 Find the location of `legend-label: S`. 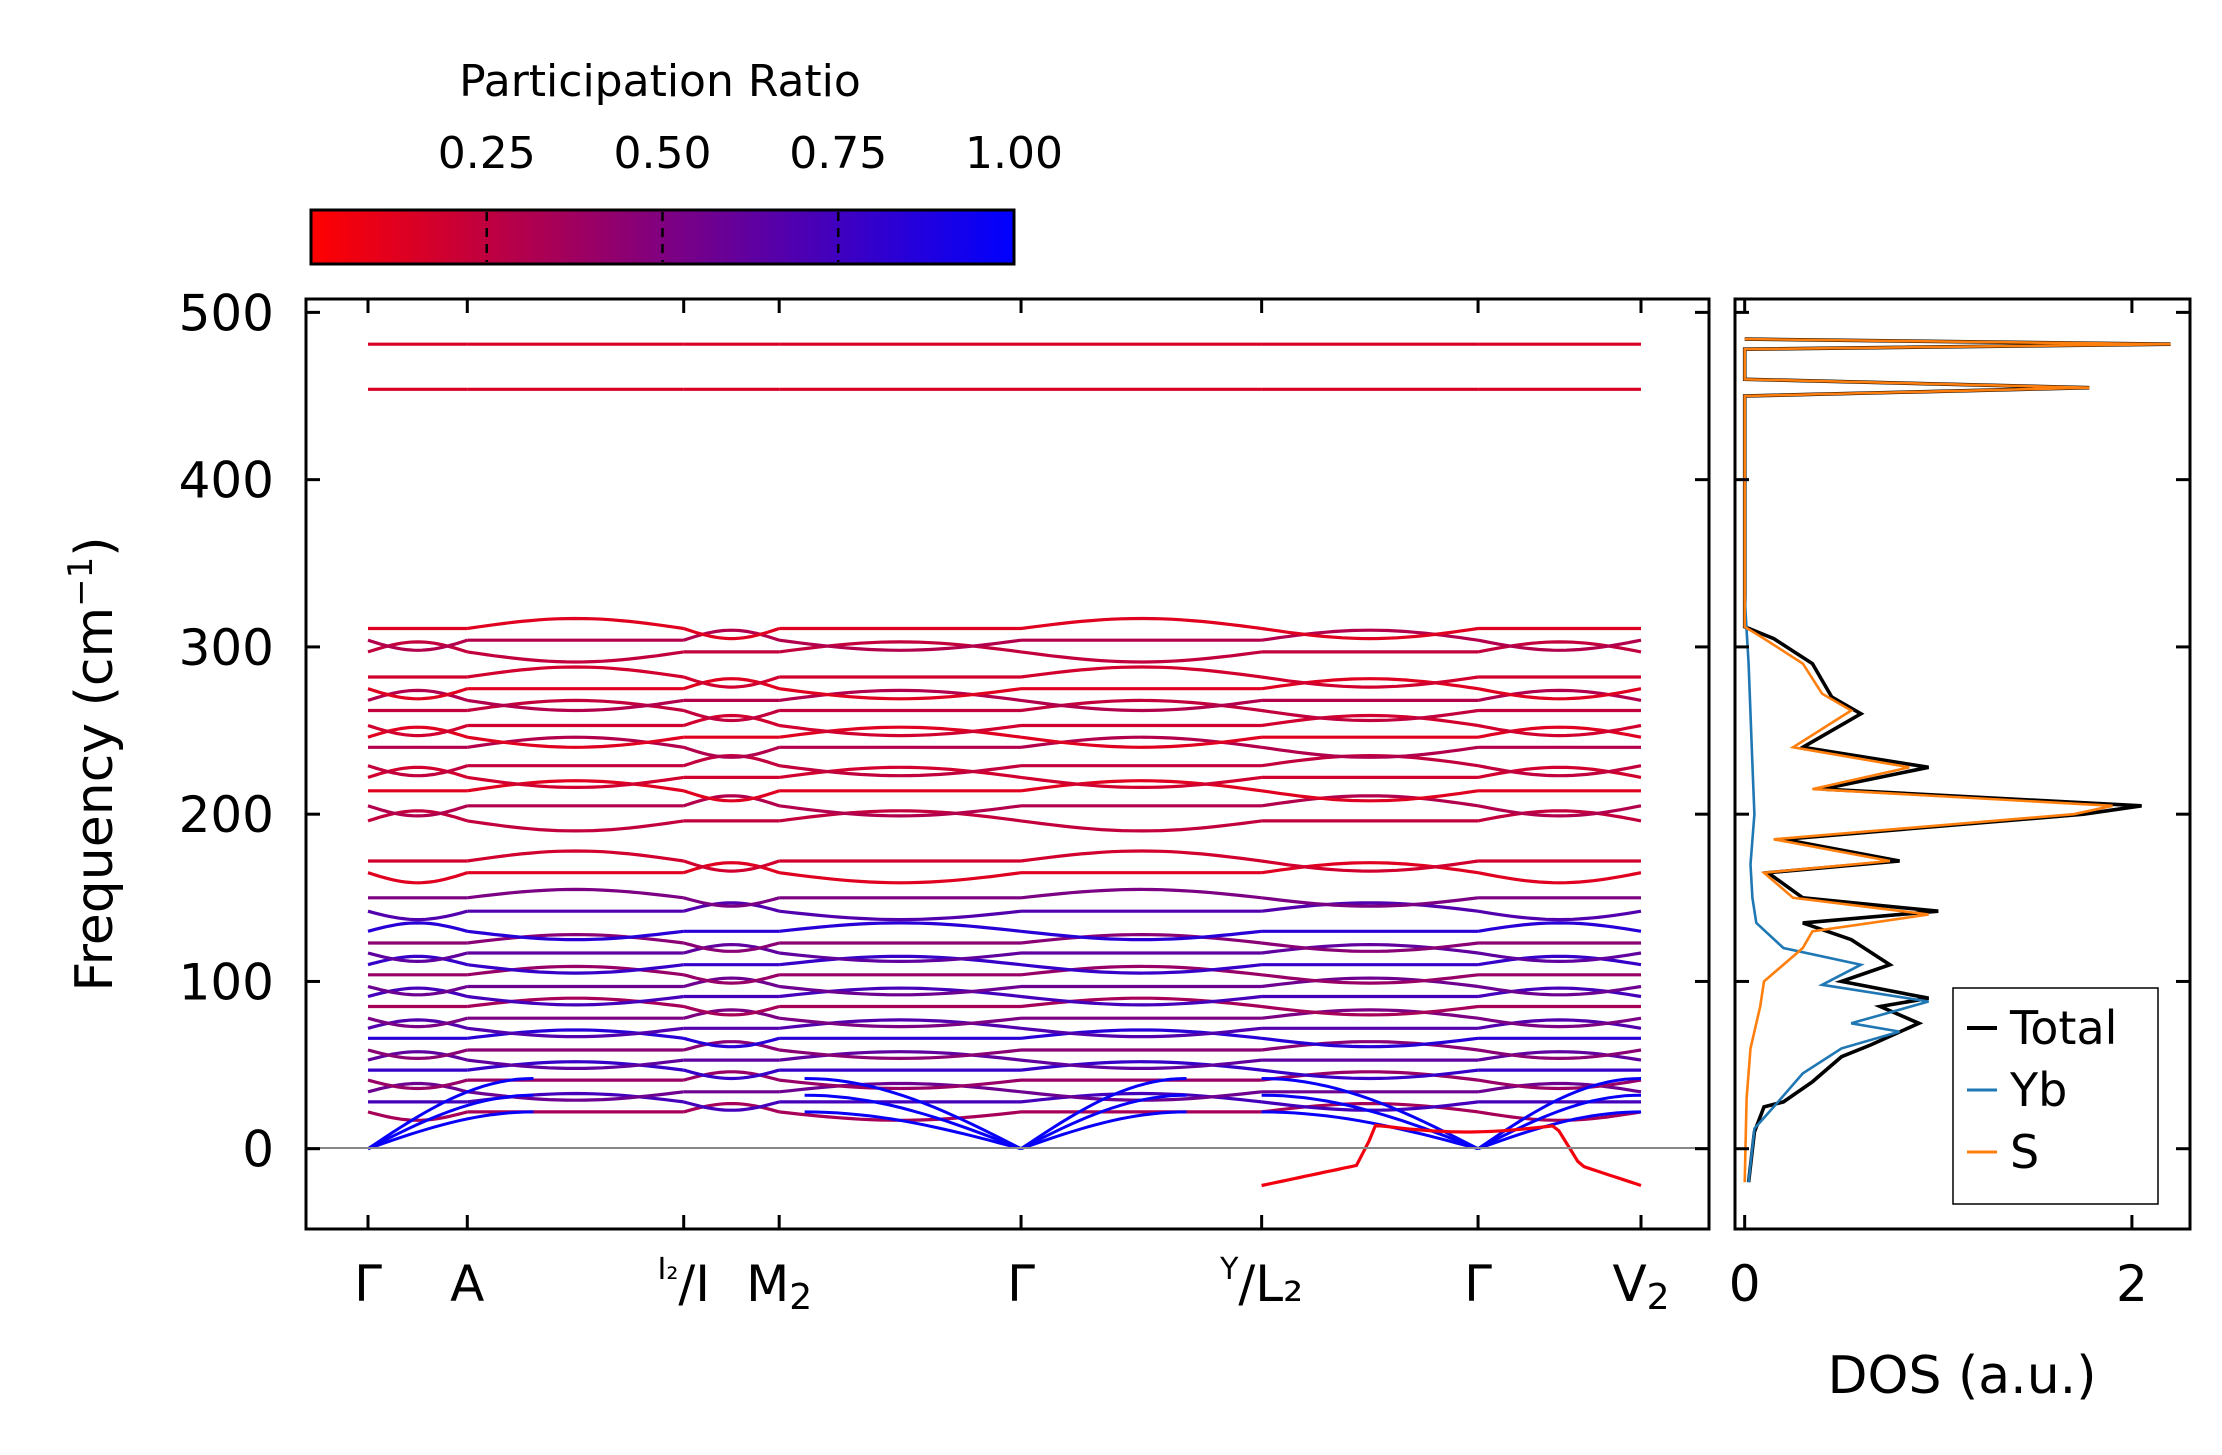

legend-label: S is located at coordinates (2024, 1152).